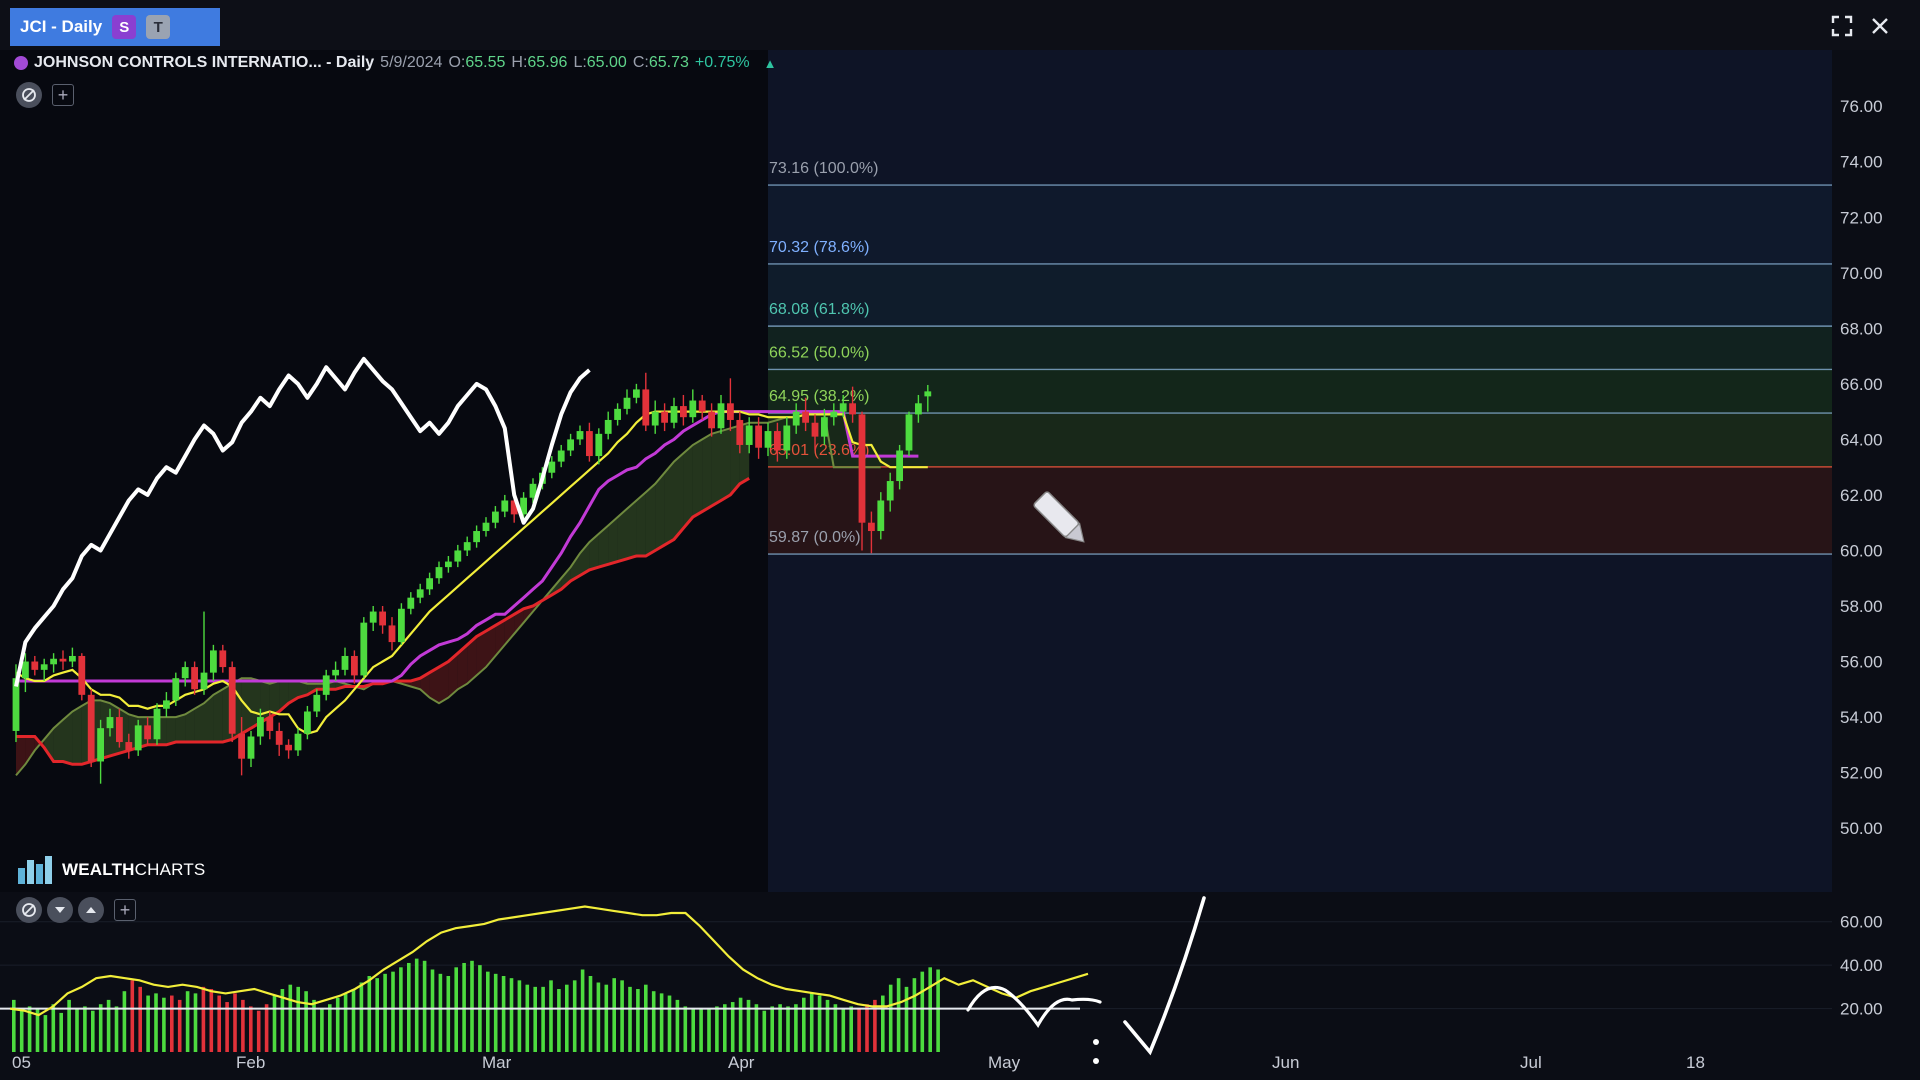 The image size is (1920, 1080). Describe the element at coordinates (60, 910) in the screenshot. I see `osc-move-down-icon` at that location.